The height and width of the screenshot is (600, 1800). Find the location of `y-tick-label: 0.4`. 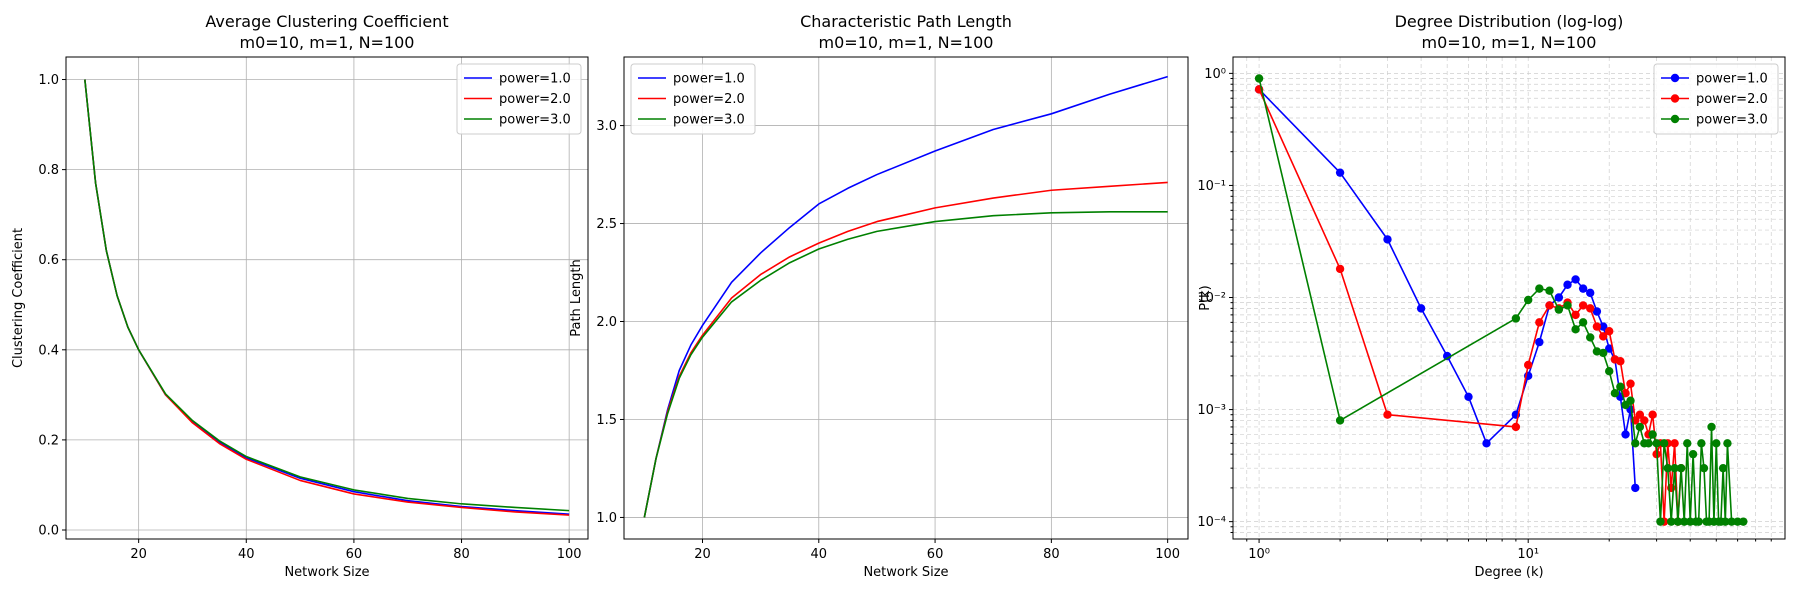

y-tick-label: 0.4 is located at coordinates (48, 350).